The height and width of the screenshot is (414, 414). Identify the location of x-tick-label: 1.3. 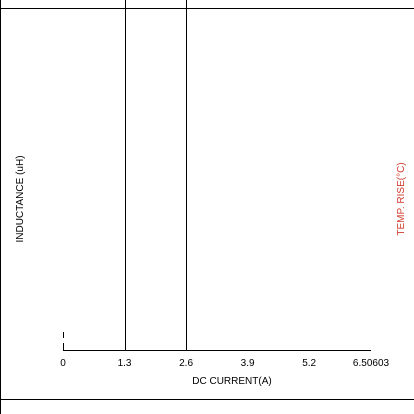
(125, 363).